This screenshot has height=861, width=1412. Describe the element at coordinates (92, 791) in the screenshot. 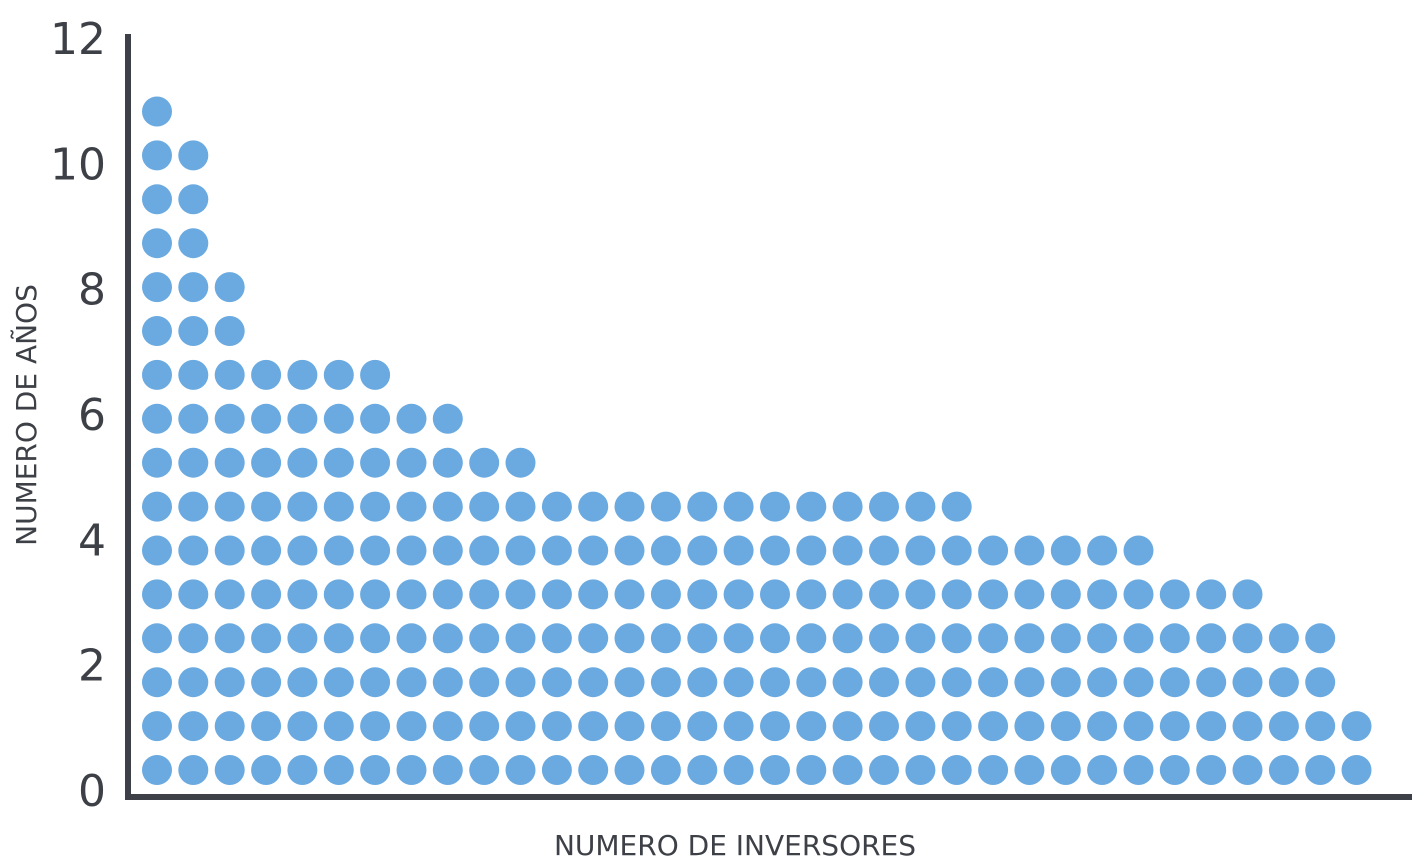

I see `y-tick-label: 0` at that location.